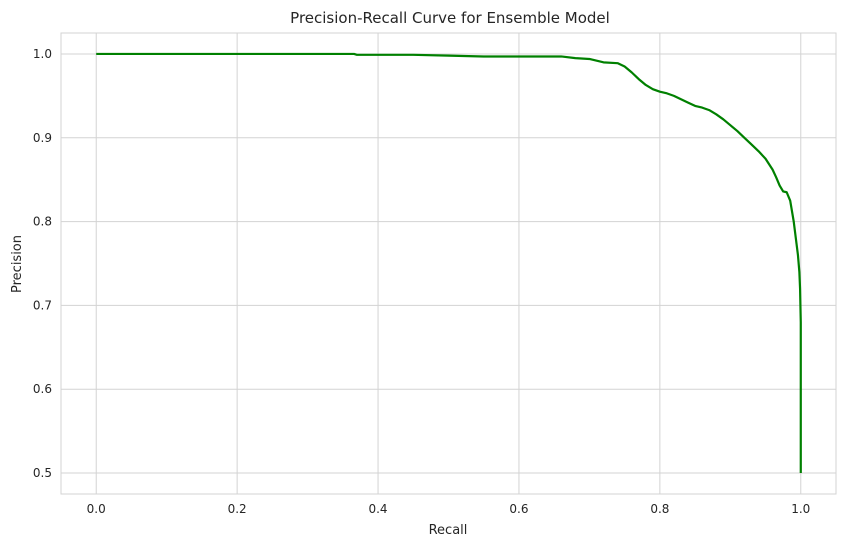 This screenshot has height=547, width=846. Describe the element at coordinates (237, 509) in the screenshot. I see `x-tick-label: 0.2` at that location.